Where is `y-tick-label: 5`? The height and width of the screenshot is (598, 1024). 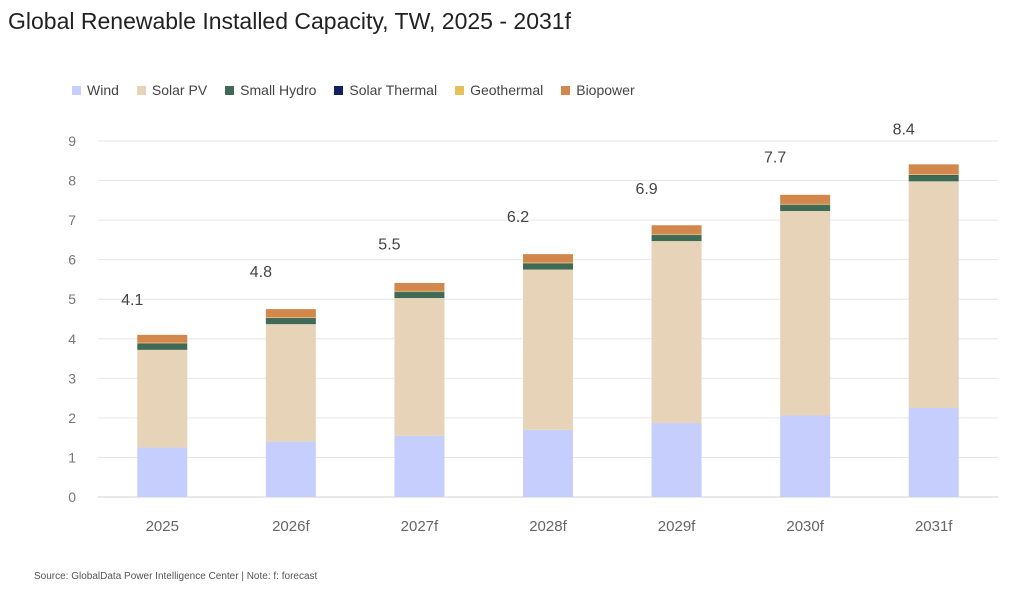
y-tick-label: 5 is located at coordinates (72, 299).